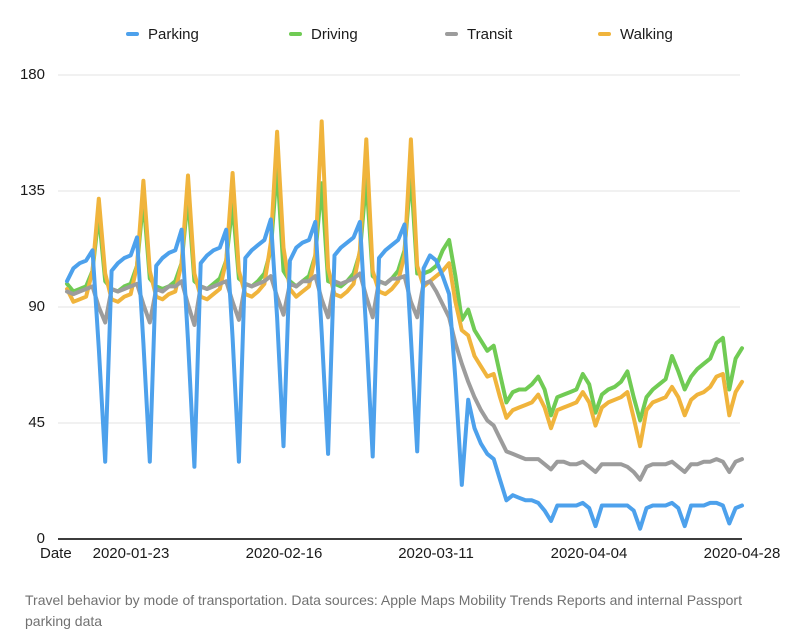 The height and width of the screenshot is (635, 800). I want to click on x-axis-title: Date, so click(56, 553).